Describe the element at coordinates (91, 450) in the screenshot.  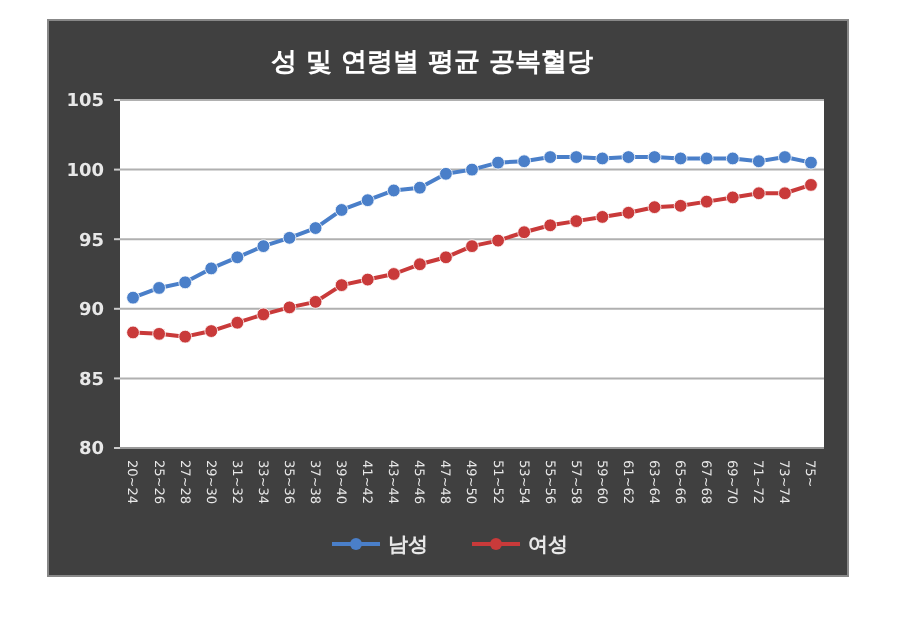
I see `y-tick-label: 80` at that location.